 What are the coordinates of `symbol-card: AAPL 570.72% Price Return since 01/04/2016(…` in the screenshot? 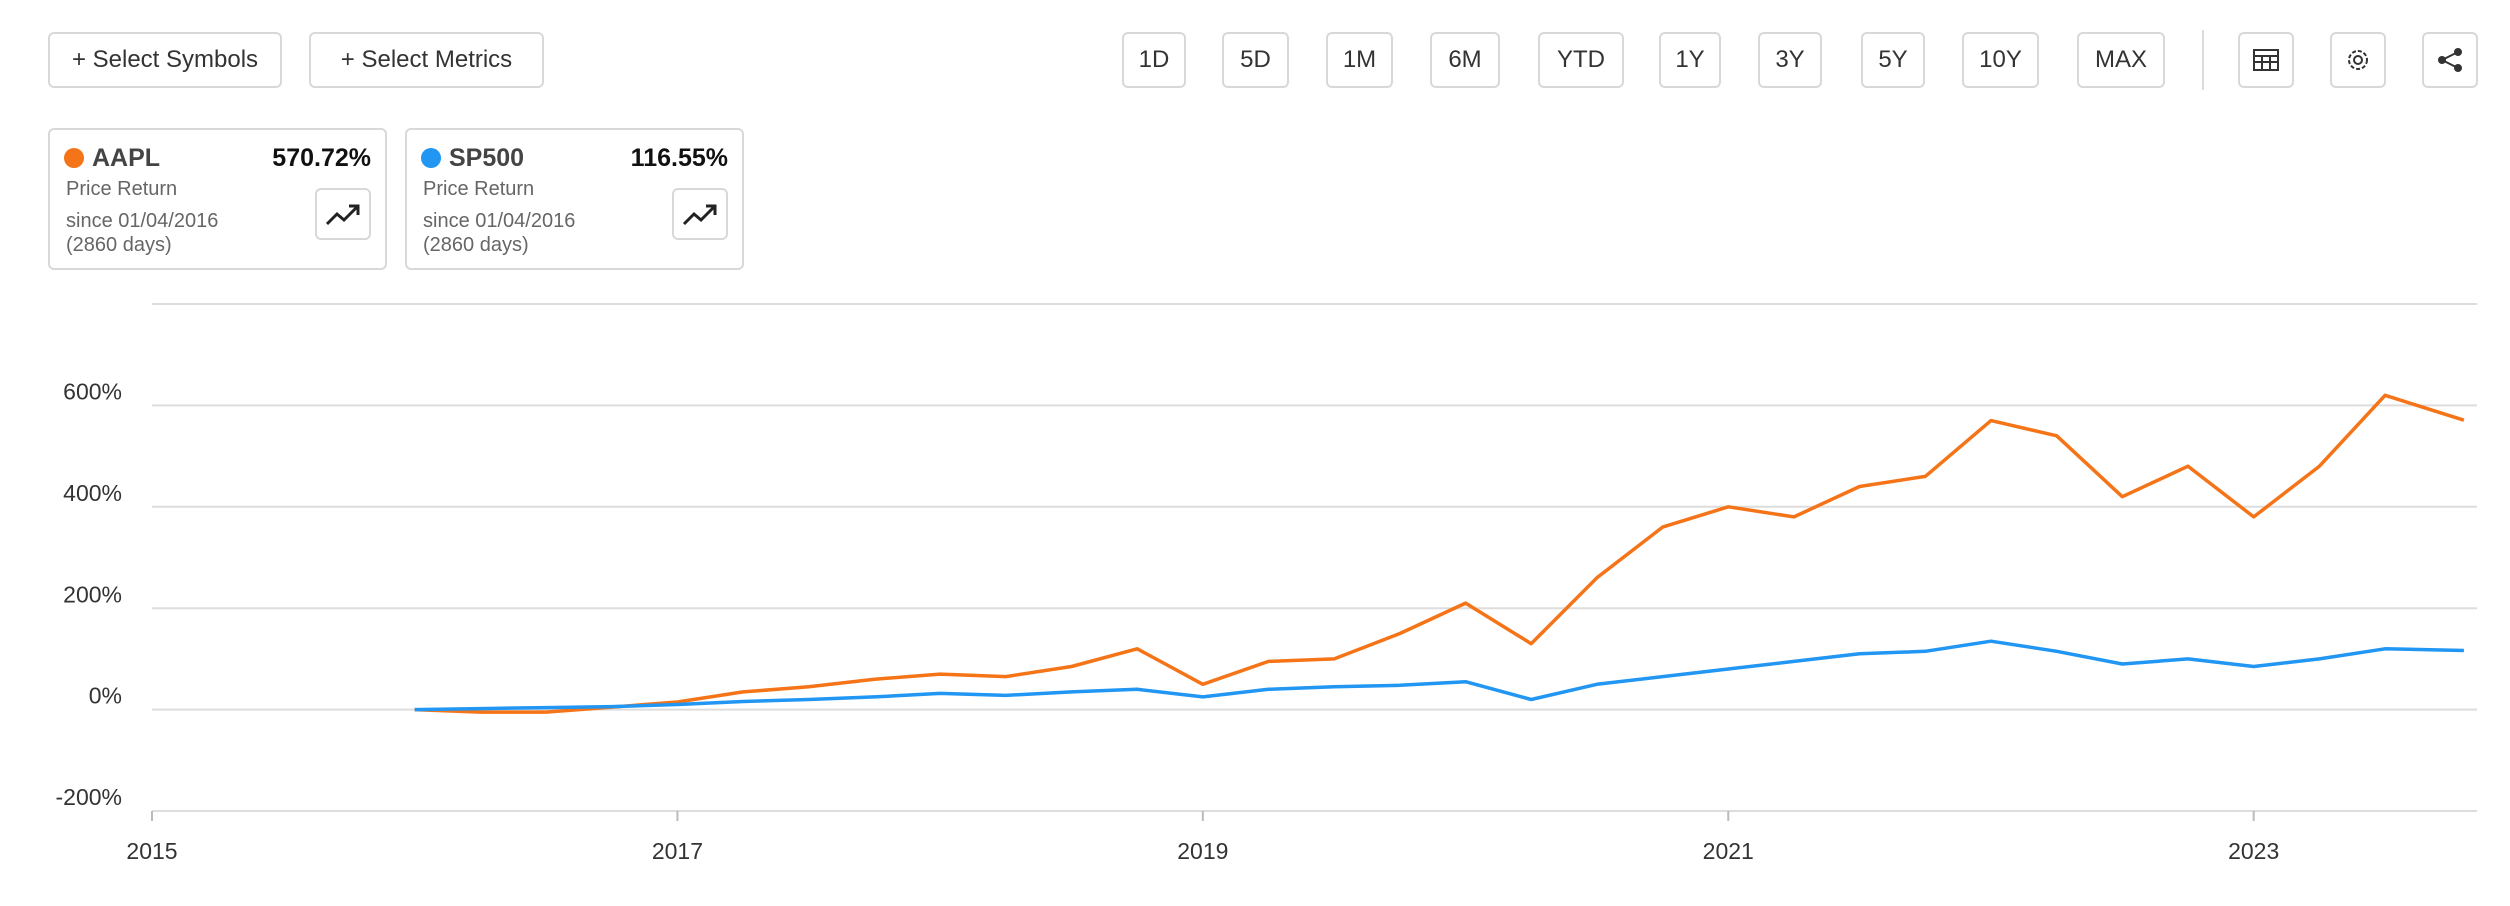 It's located at (217, 199).